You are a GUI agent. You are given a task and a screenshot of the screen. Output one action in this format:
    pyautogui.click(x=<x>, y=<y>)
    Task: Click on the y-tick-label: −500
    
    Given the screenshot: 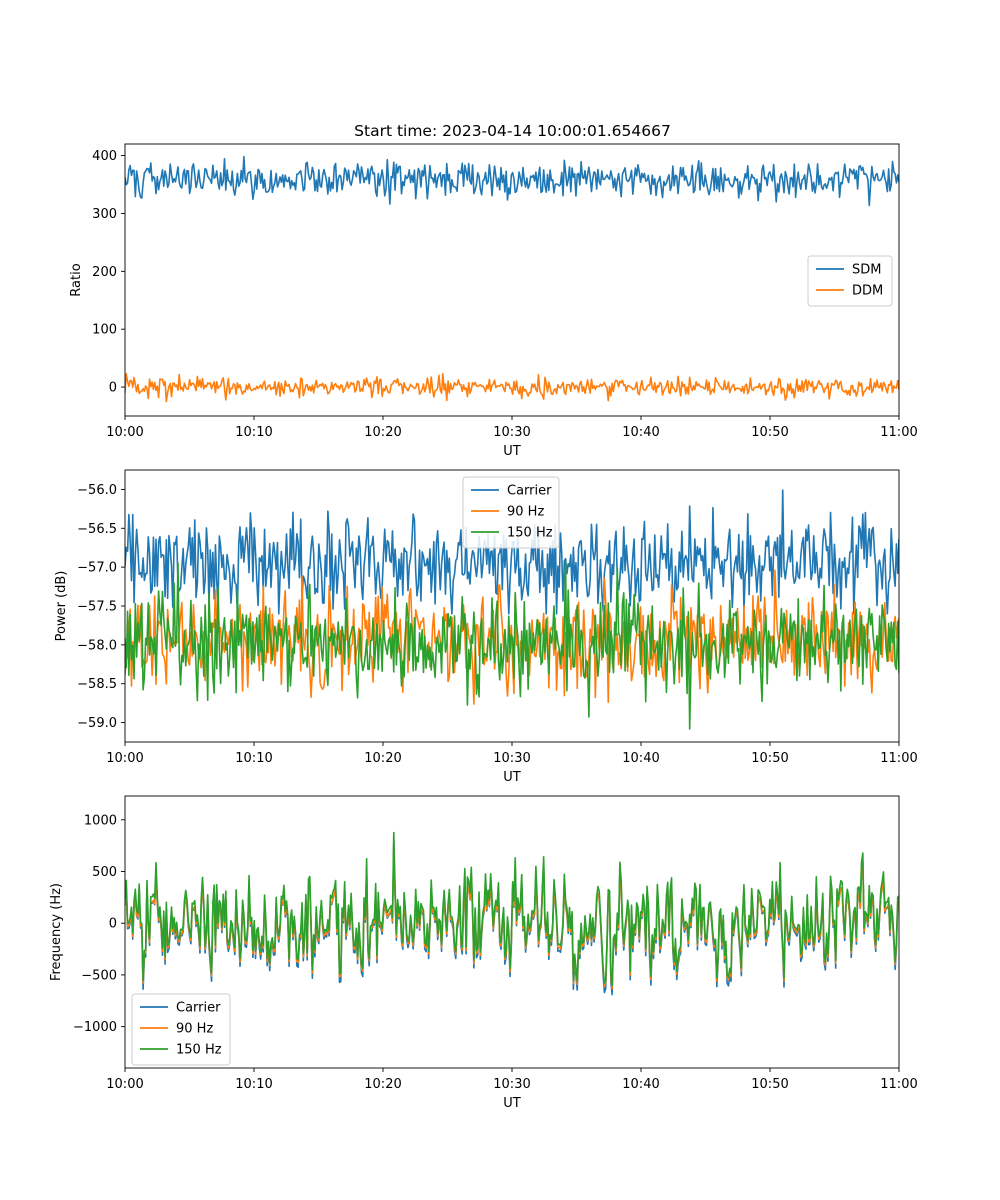 What is the action you would take?
    pyautogui.click(x=99, y=975)
    